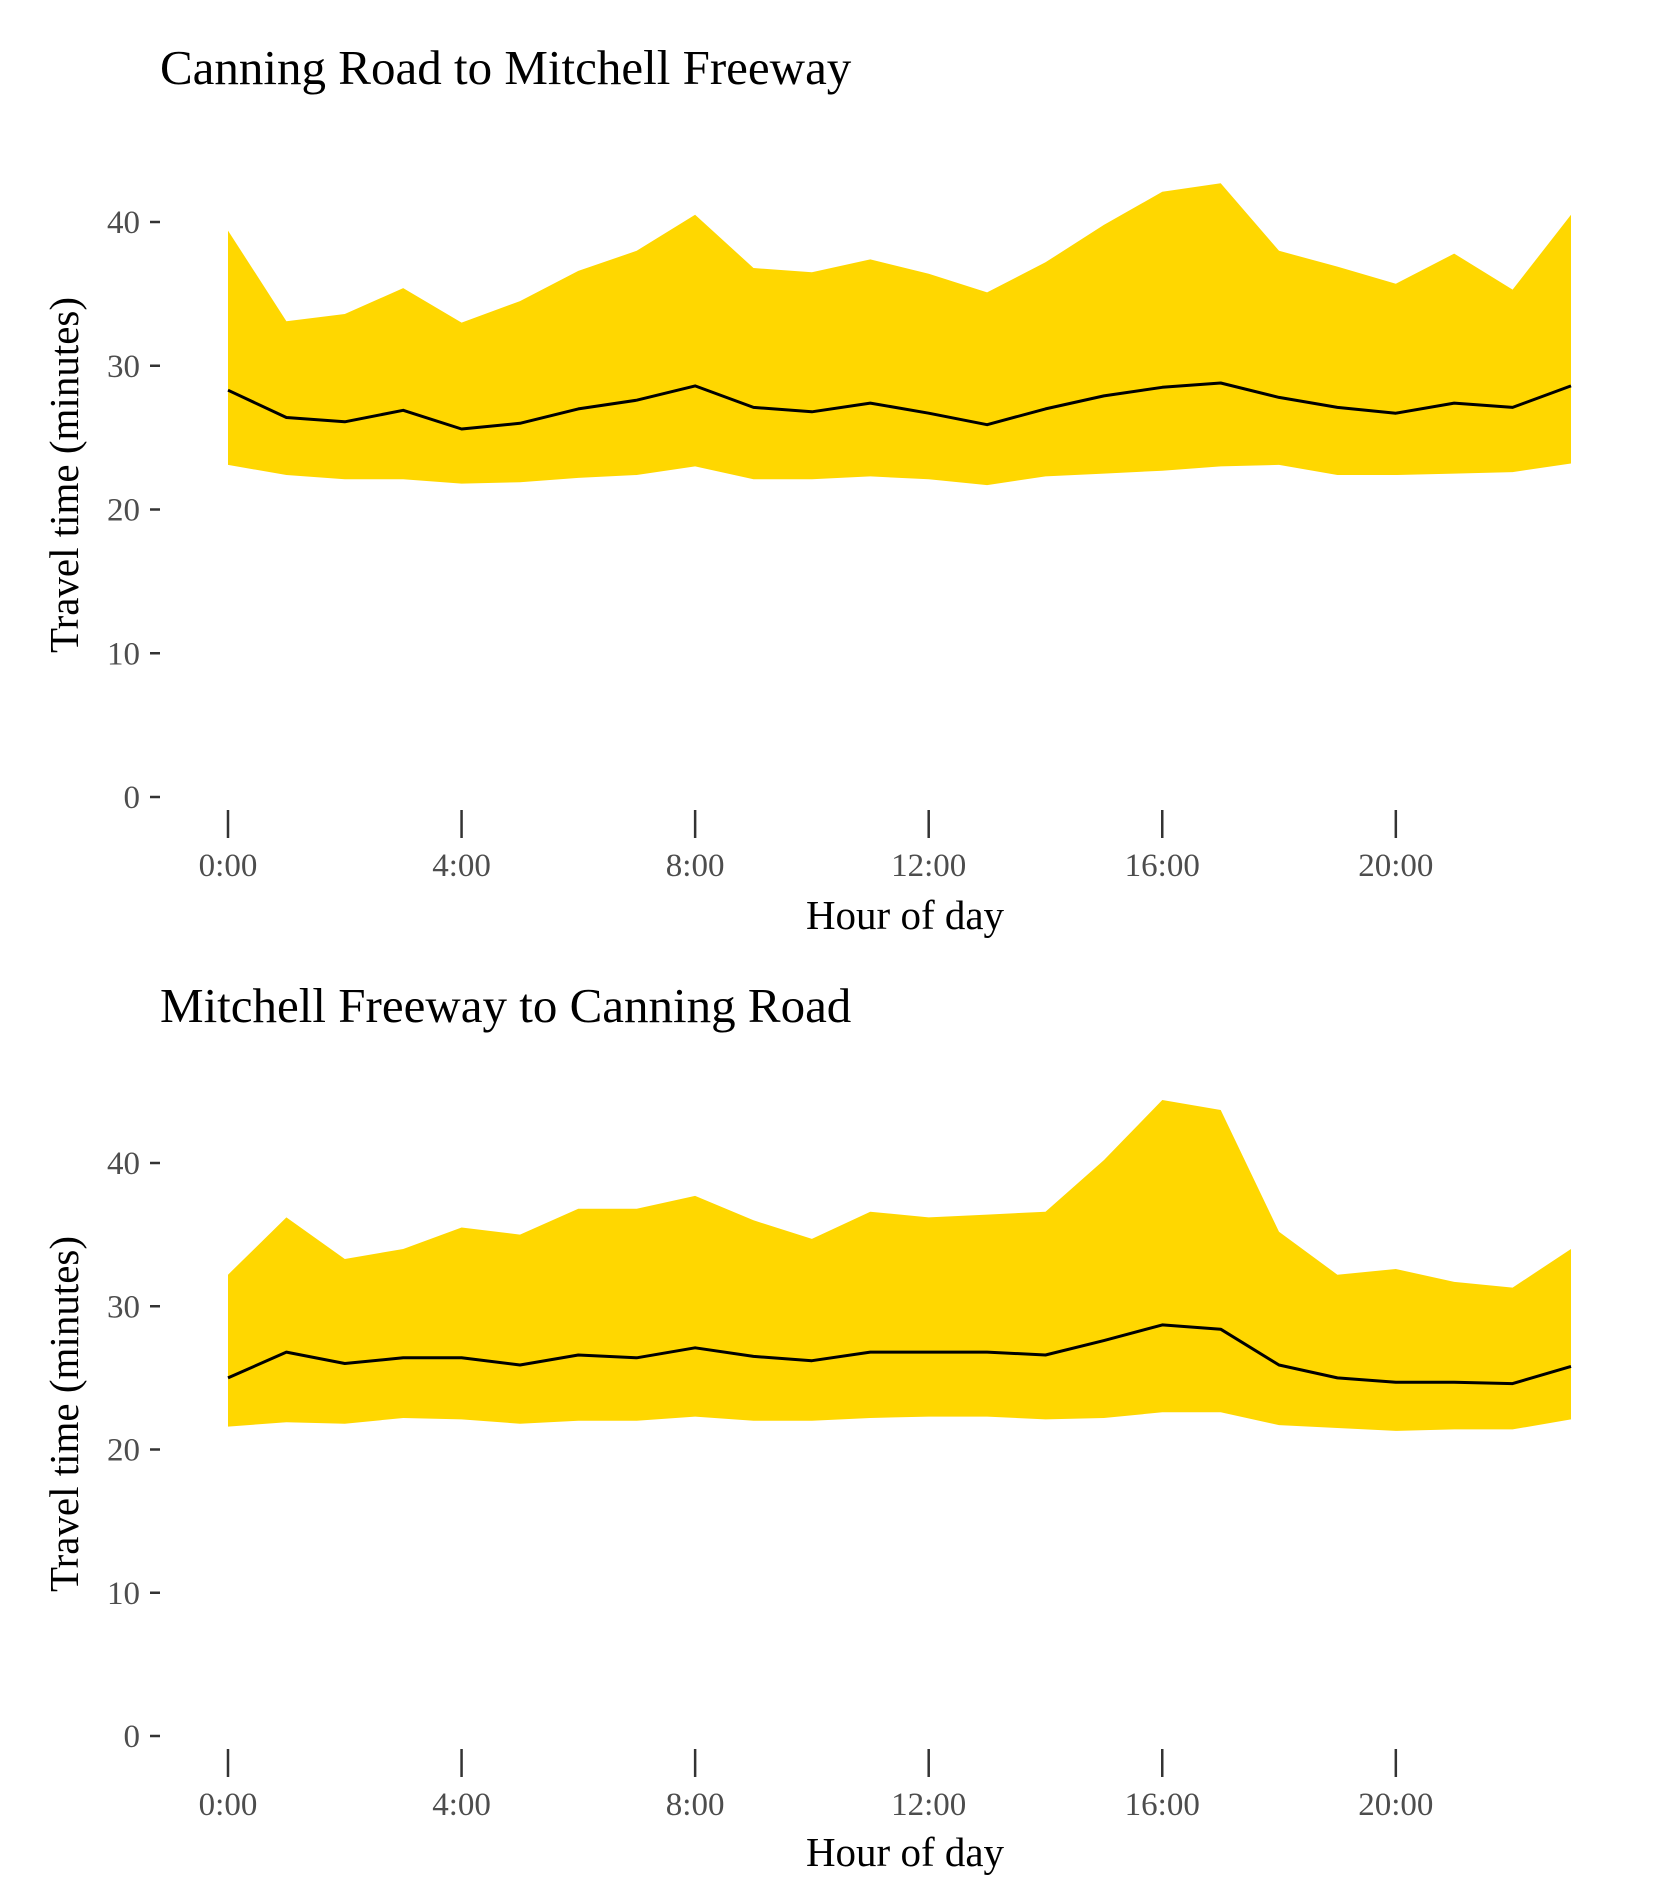 This screenshot has width=1653, height=1889. I want to click on chart-title: Canning Road to Mitchell Freeway, so click(506, 67).